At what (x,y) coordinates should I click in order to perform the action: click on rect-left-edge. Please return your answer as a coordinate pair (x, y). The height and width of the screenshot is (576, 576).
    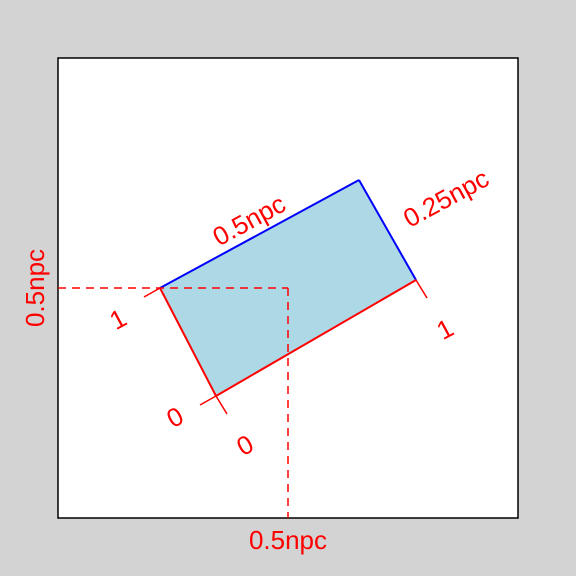
    Looking at the image, I should click on (188, 342).